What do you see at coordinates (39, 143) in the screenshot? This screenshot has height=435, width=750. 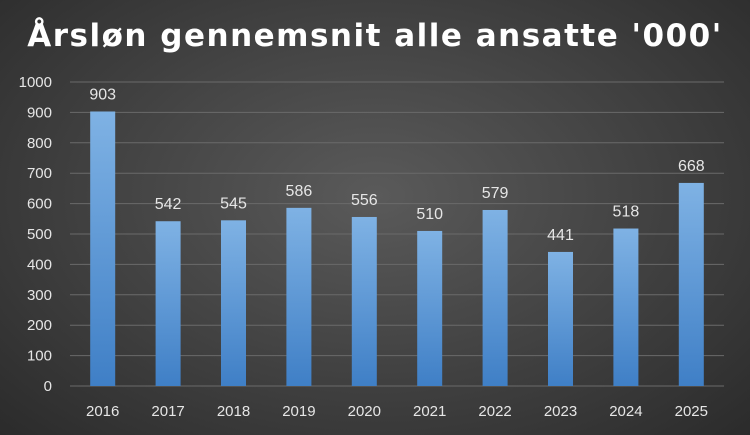 I see `y-tick-label: 800` at bounding box center [39, 143].